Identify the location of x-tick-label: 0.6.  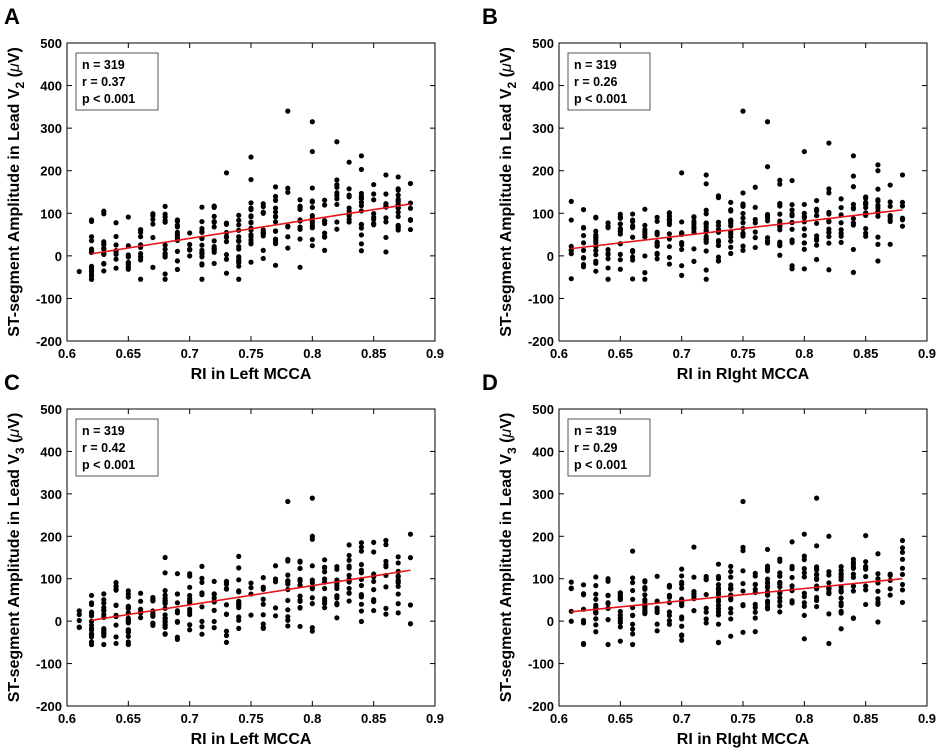
(559, 718).